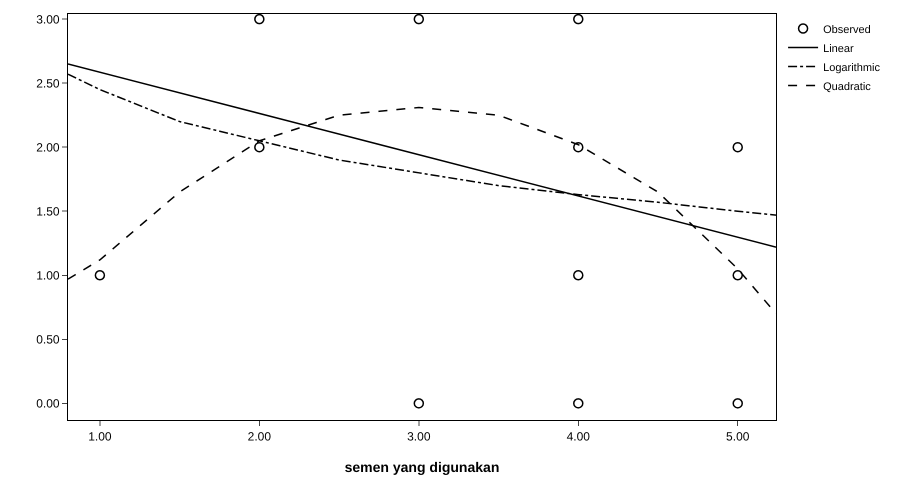 The image size is (904, 480). Describe the element at coordinates (422, 467) in the screenshot. I see `x-axis-title: semen yang digunakan` at that location.